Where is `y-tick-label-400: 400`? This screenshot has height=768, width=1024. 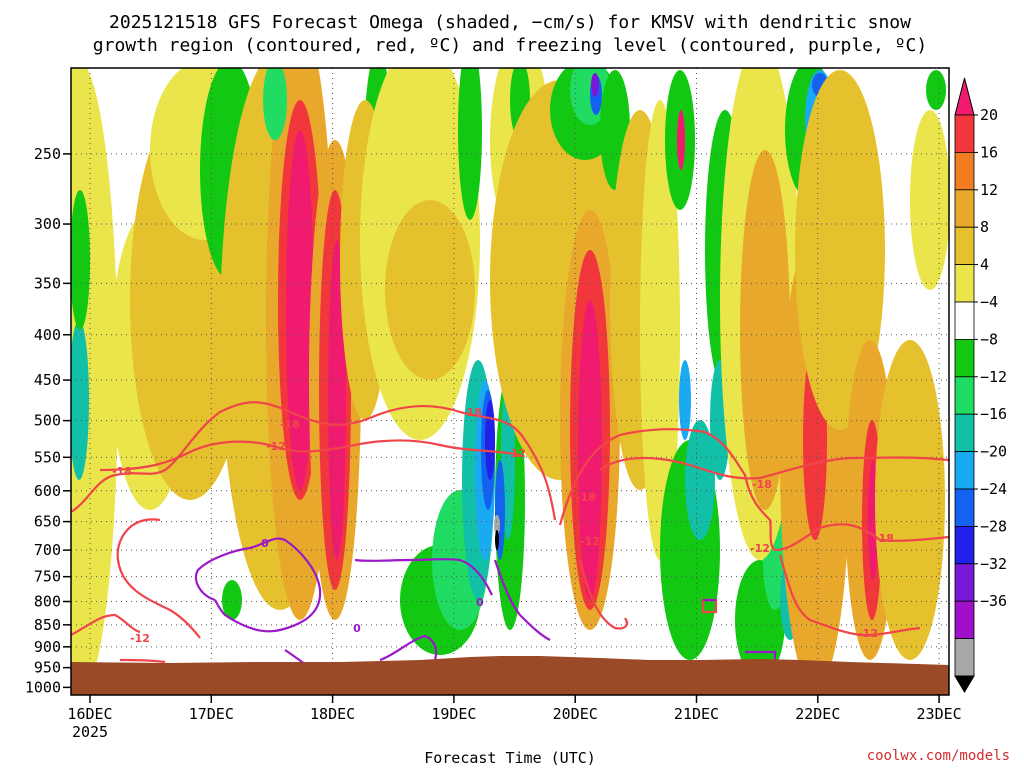
y-tick-label-400: 400 is located at coordinates (47, 335).